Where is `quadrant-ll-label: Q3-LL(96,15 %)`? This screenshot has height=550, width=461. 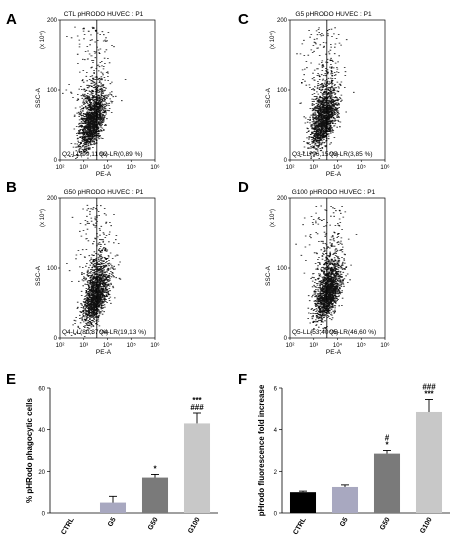
quadrant-ll-label: Q3-LL(96,15 %) is located at coordinates (315, 154).